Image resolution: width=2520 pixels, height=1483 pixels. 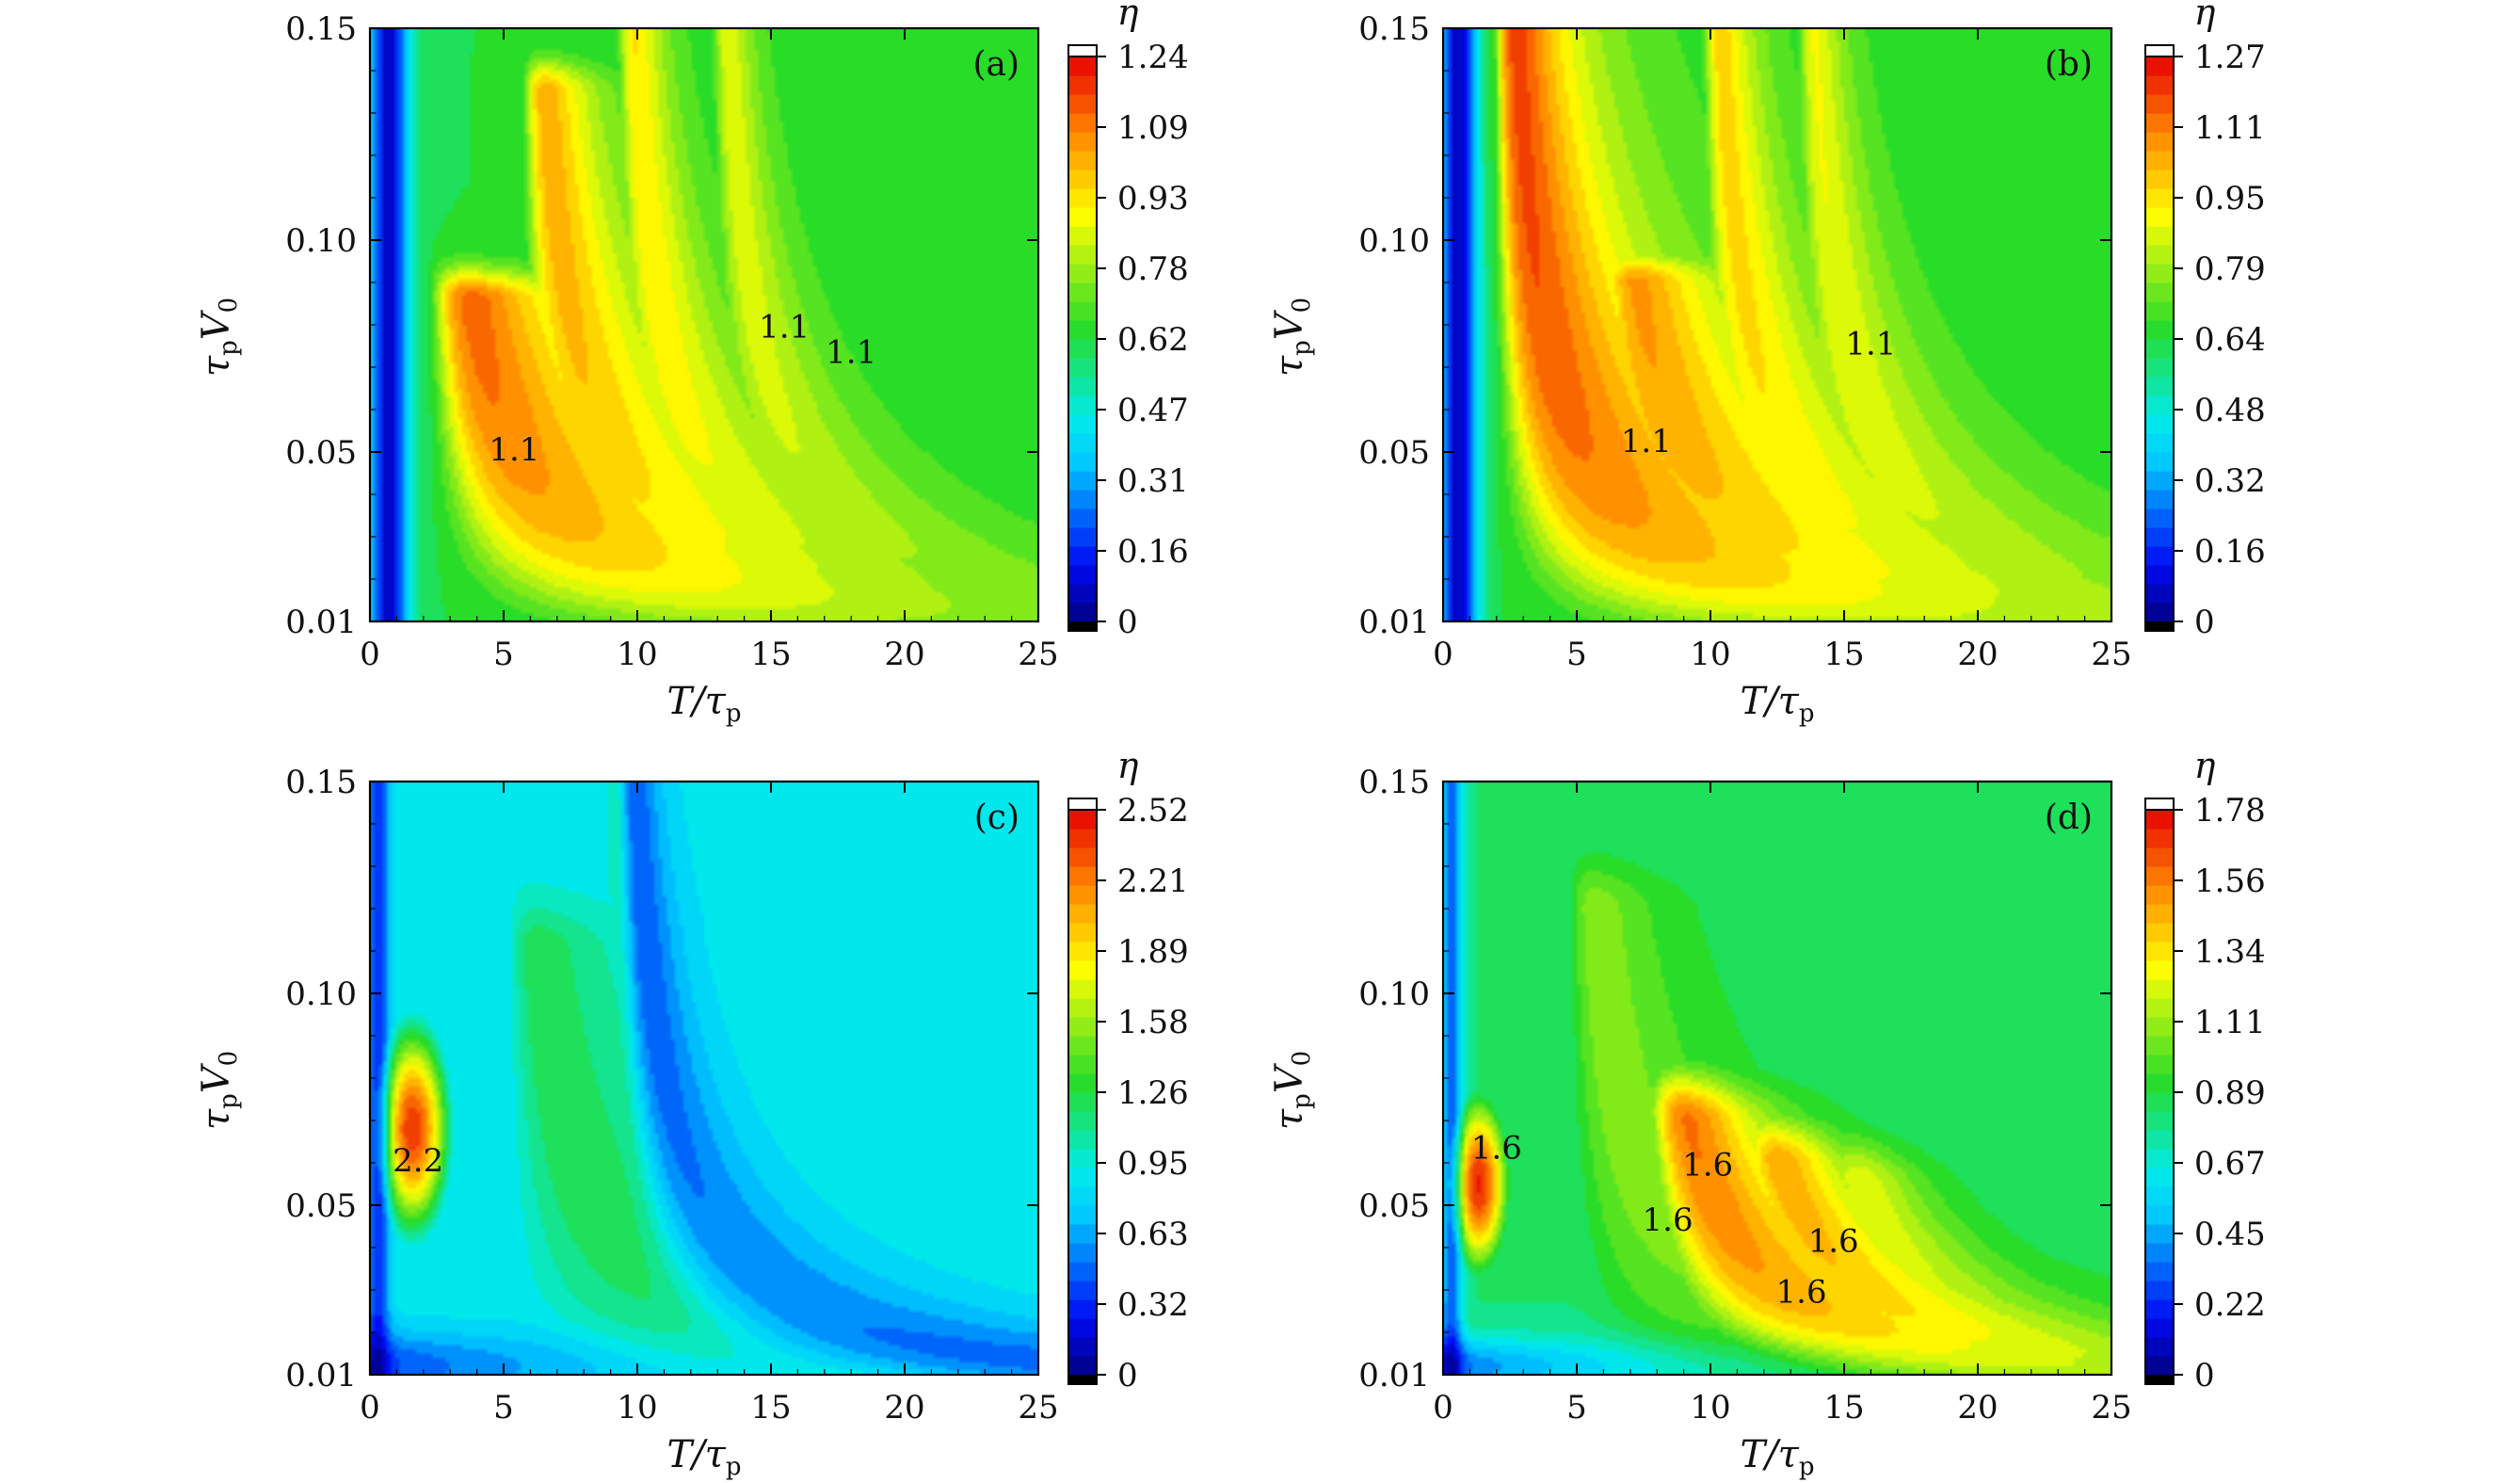 I want to click on colorbar-tick-label: 0.45, so click(x=2230, y=1235).